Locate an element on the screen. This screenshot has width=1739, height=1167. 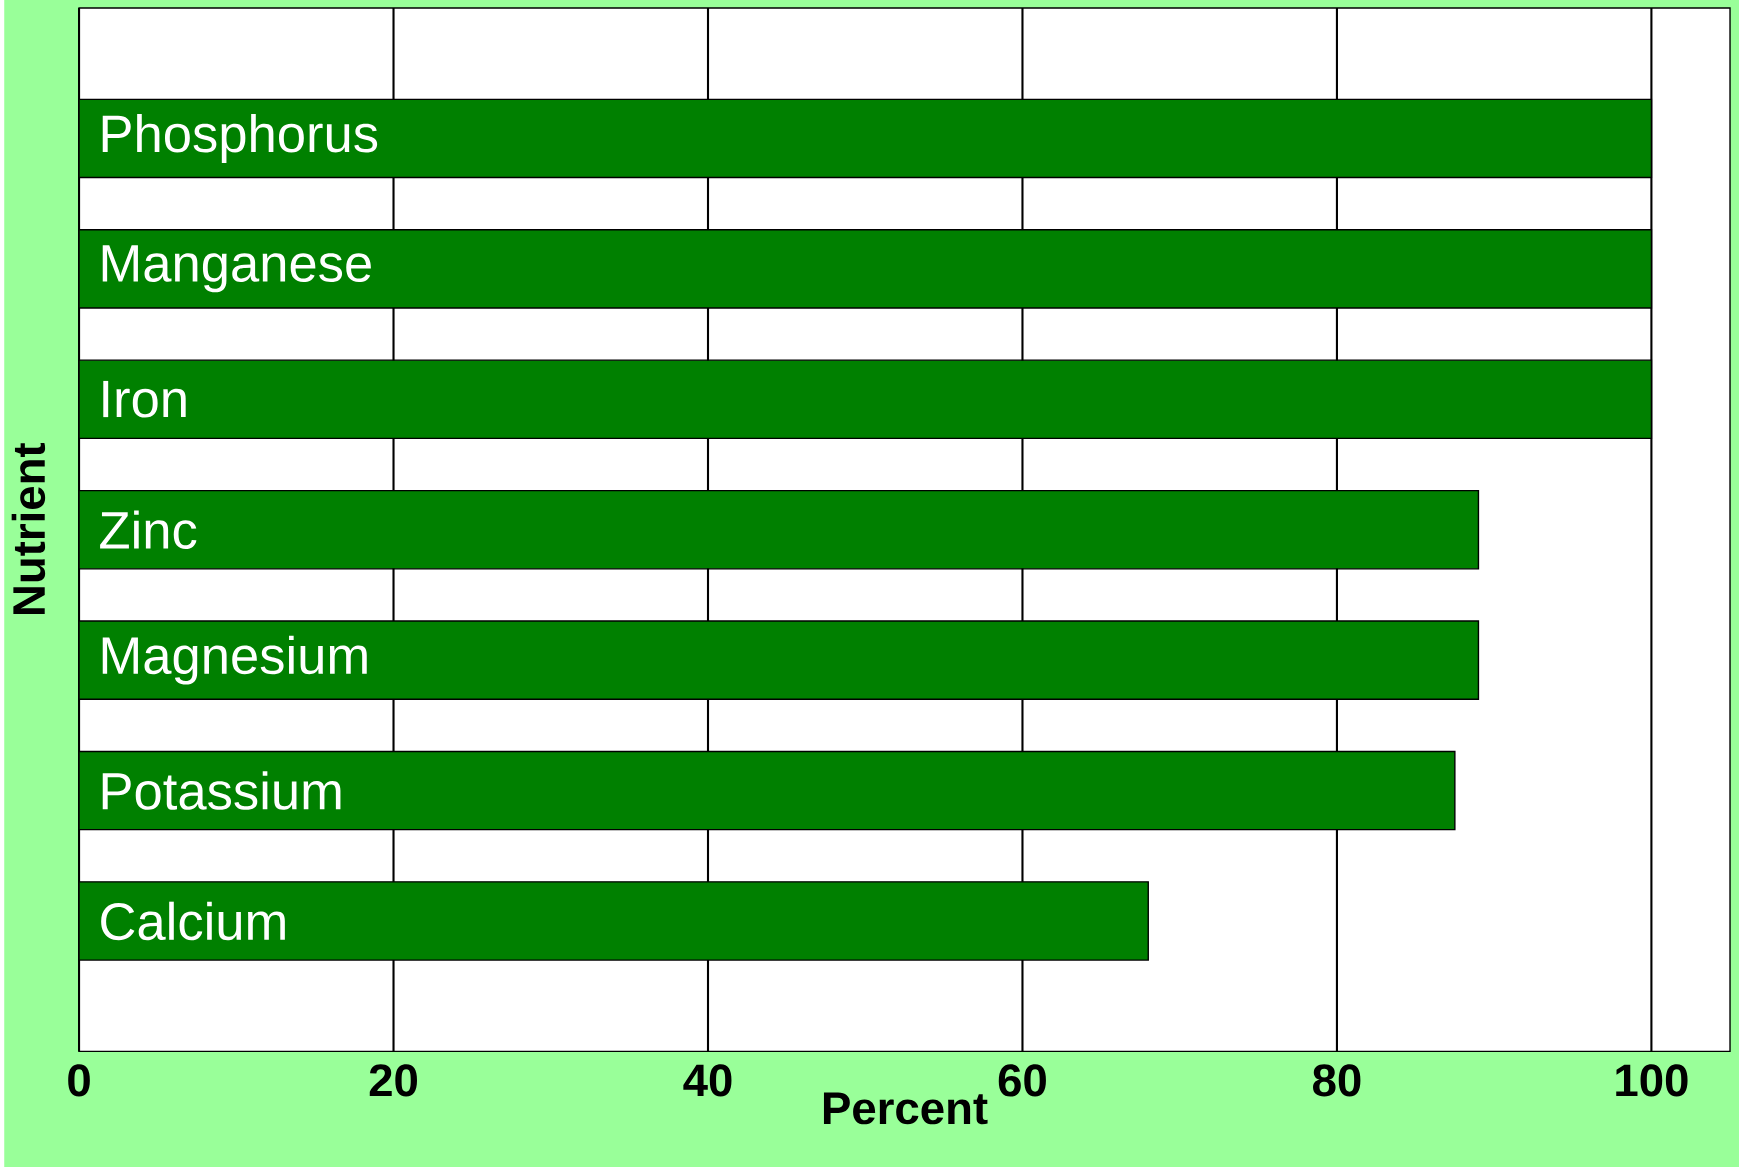
x-tick-label: 40 is located at coordinates (707, 1080).